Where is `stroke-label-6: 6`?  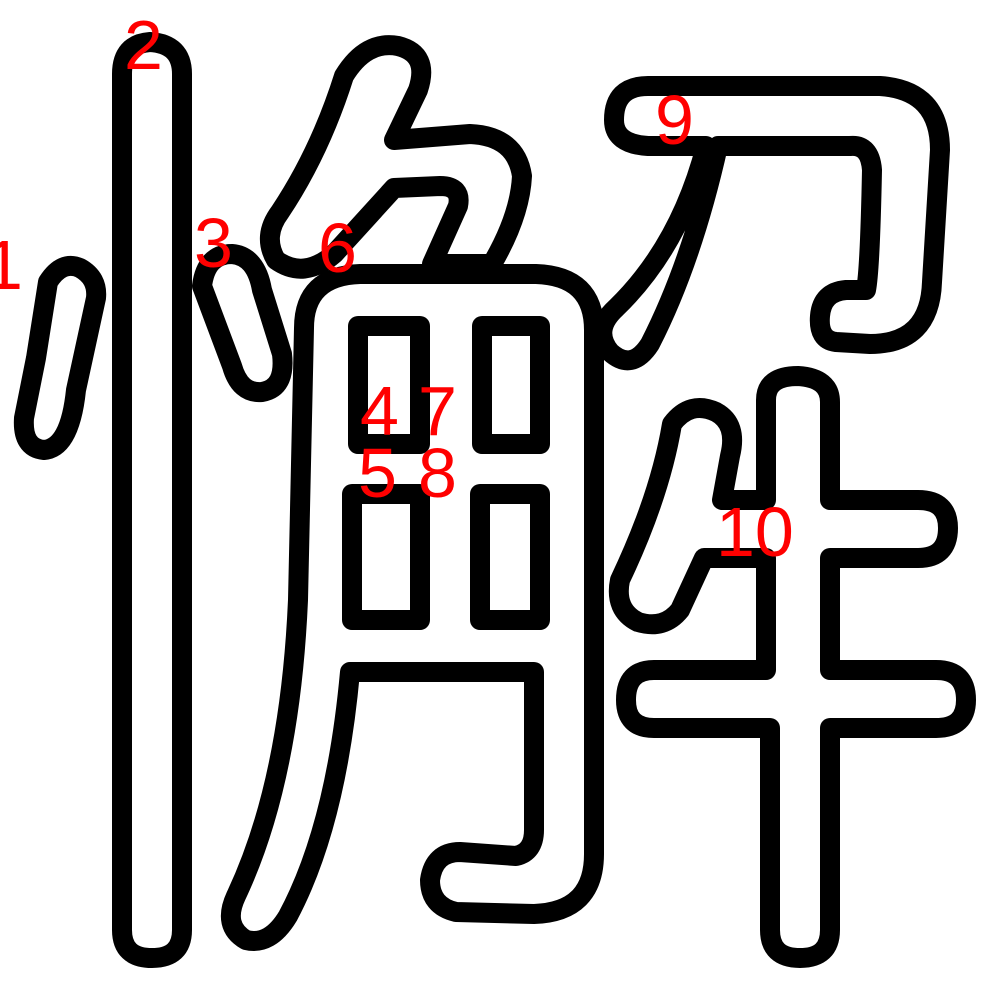 stroke-label-6: 6 is located at coordinates (337, 248).